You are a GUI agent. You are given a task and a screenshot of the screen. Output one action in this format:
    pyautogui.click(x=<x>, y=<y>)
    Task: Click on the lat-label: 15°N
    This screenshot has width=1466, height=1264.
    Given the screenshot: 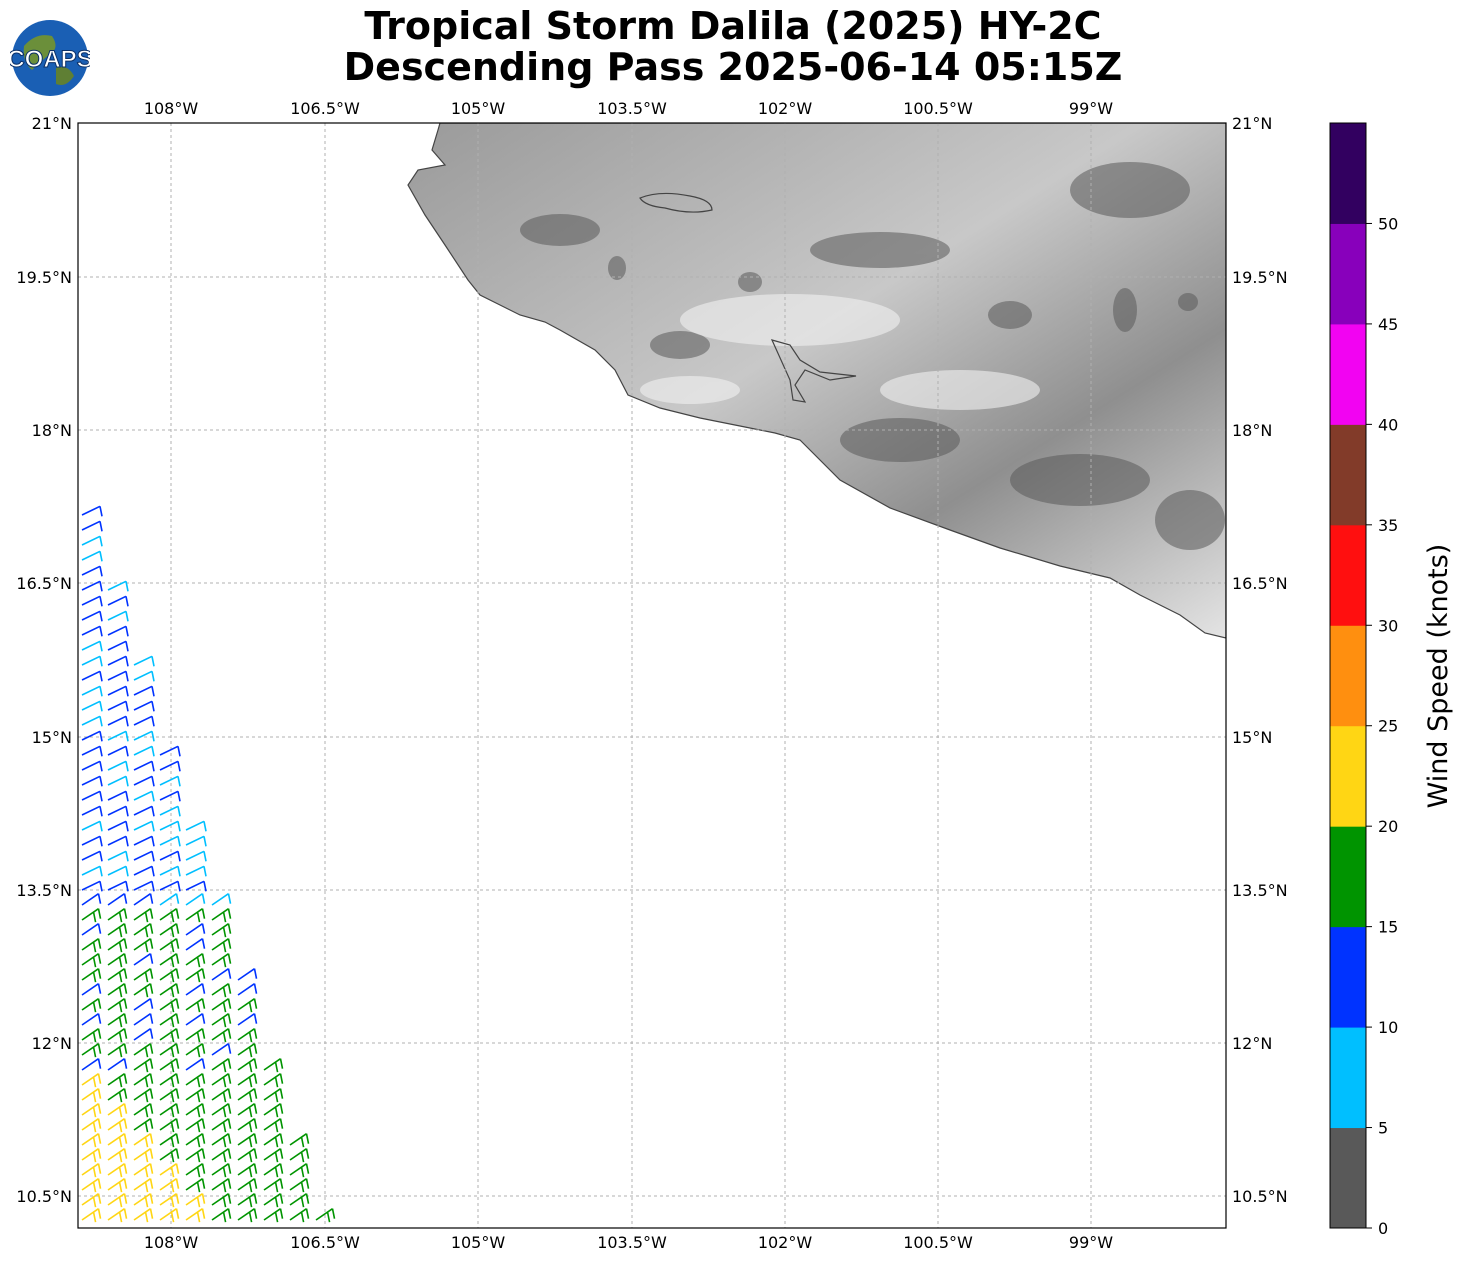 What is the action you would take?
    pyautogui.click(x=52, y=737)
    